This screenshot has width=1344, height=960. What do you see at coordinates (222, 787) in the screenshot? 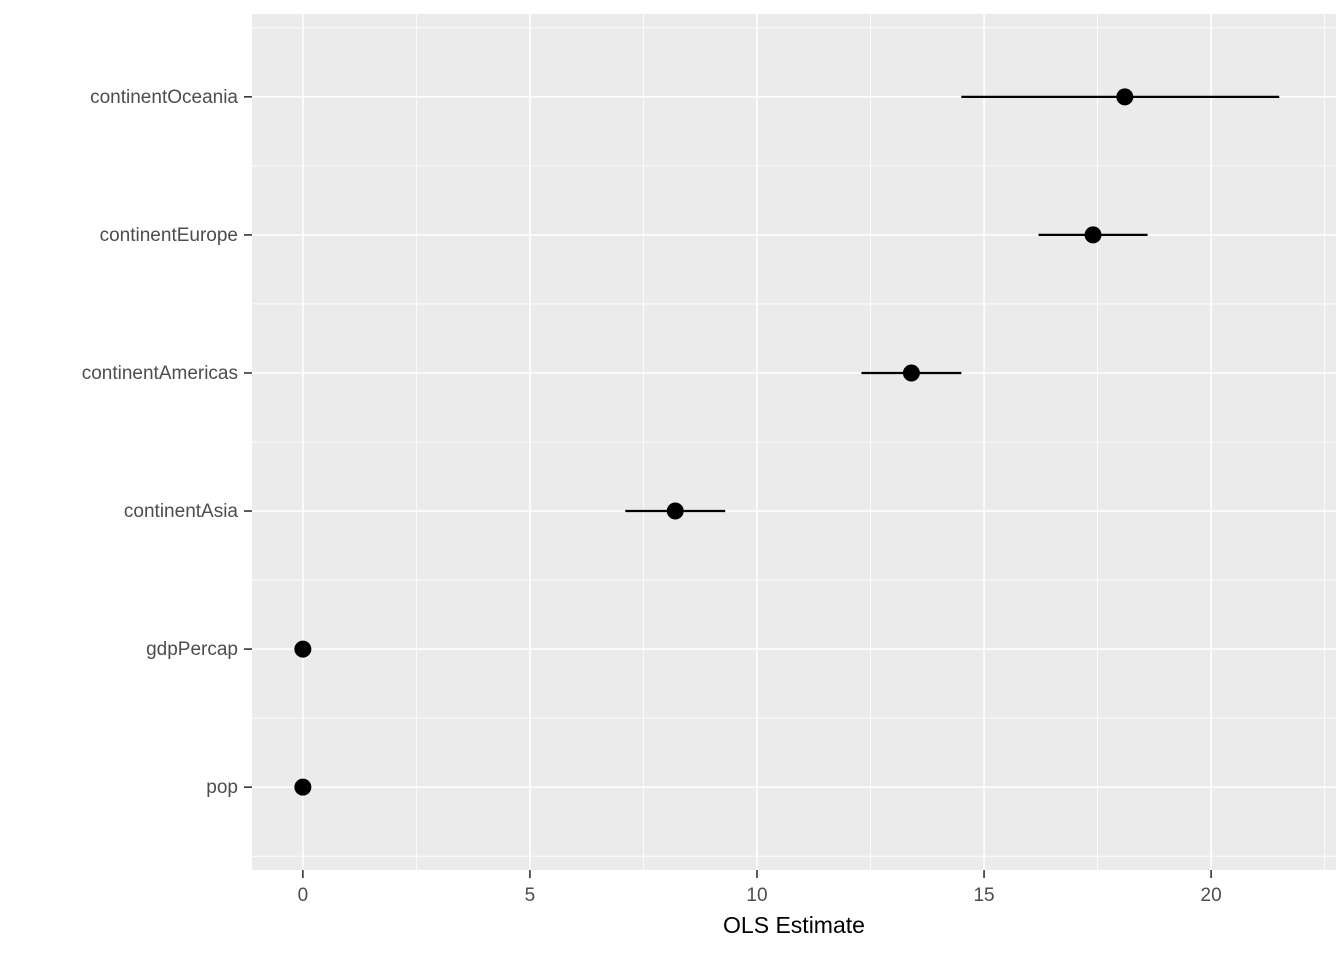
I see `y-category-label: pop` at bounding box center [222, 787].